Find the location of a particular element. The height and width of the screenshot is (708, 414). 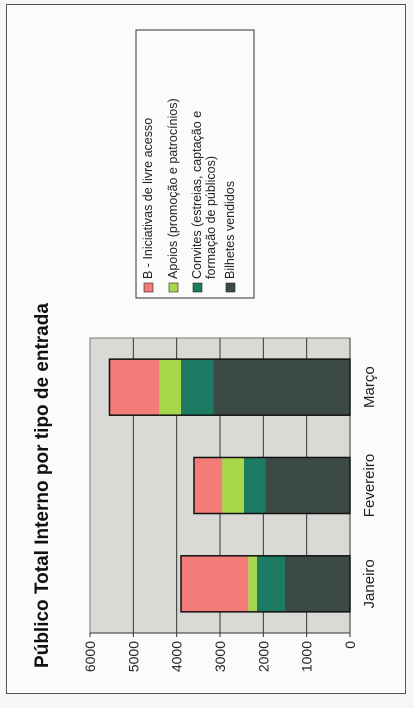

bar-segment-3-março is located at coordinates (170, 387).